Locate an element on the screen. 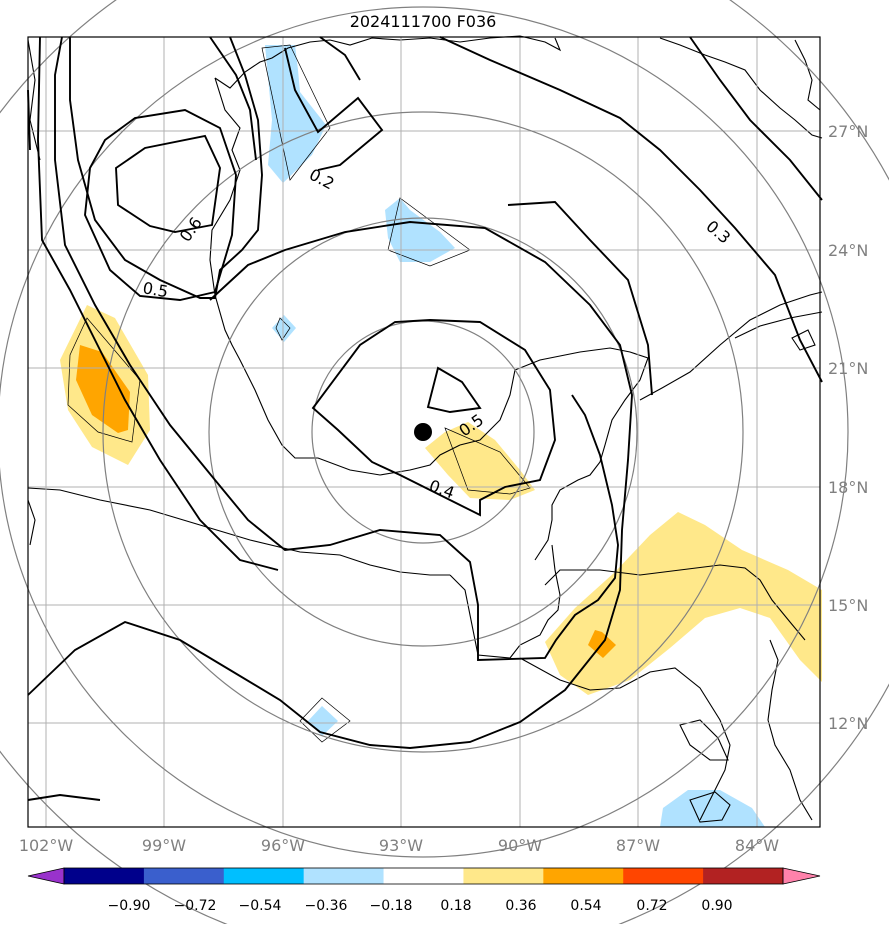 The width and height of the screenshot is (889, 928). lon-label: 87°W is located at coordinates (638, 845).